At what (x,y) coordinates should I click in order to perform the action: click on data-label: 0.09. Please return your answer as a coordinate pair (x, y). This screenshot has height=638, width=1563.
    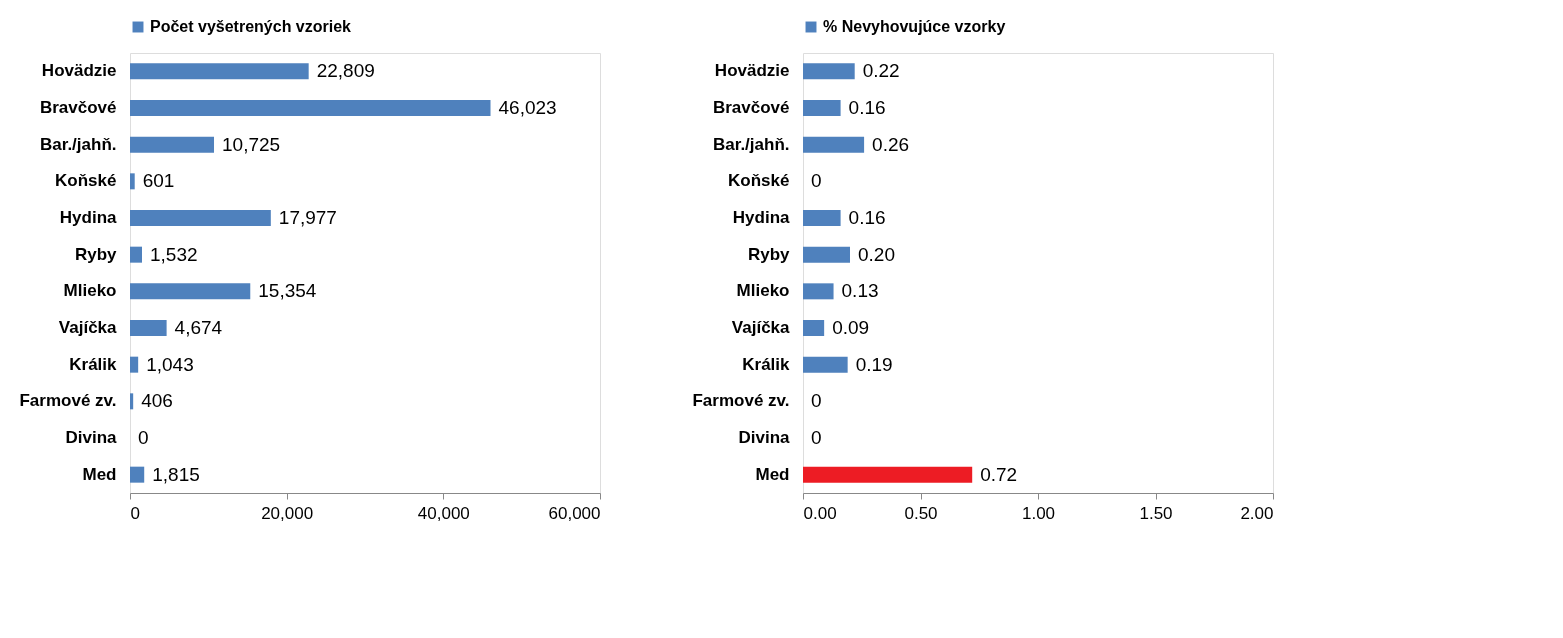
    Looking at the image, I should click on (851, 327).